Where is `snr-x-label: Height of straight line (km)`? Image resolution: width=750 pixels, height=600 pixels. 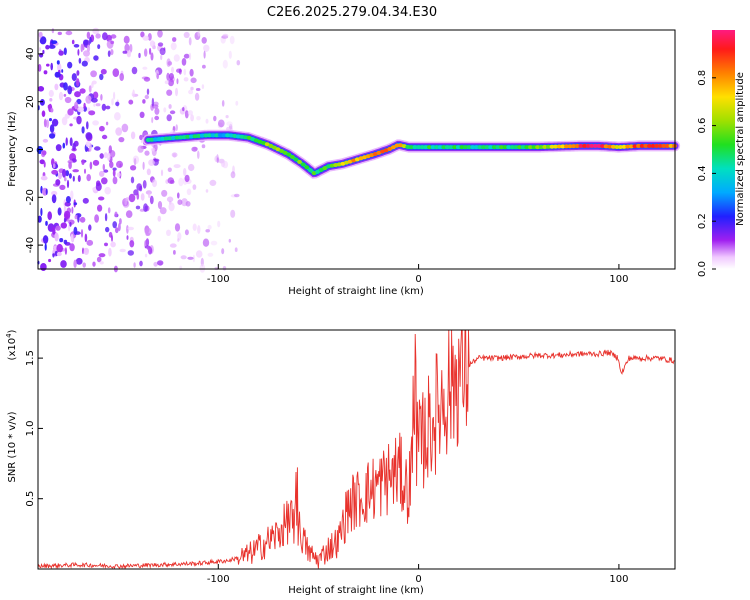 snr-x-label: Height of straight line (km) is located at coordinates (356, 590).